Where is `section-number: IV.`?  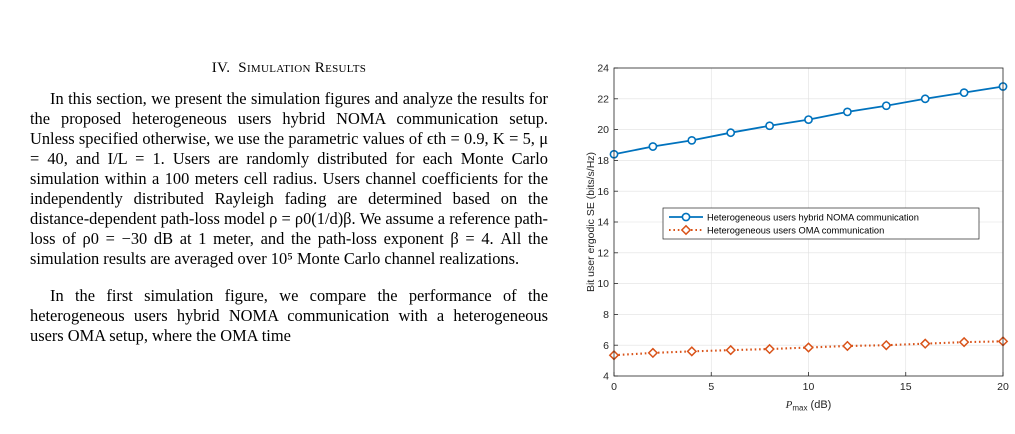
section-number: IV. is located at coordinates (221, 68).